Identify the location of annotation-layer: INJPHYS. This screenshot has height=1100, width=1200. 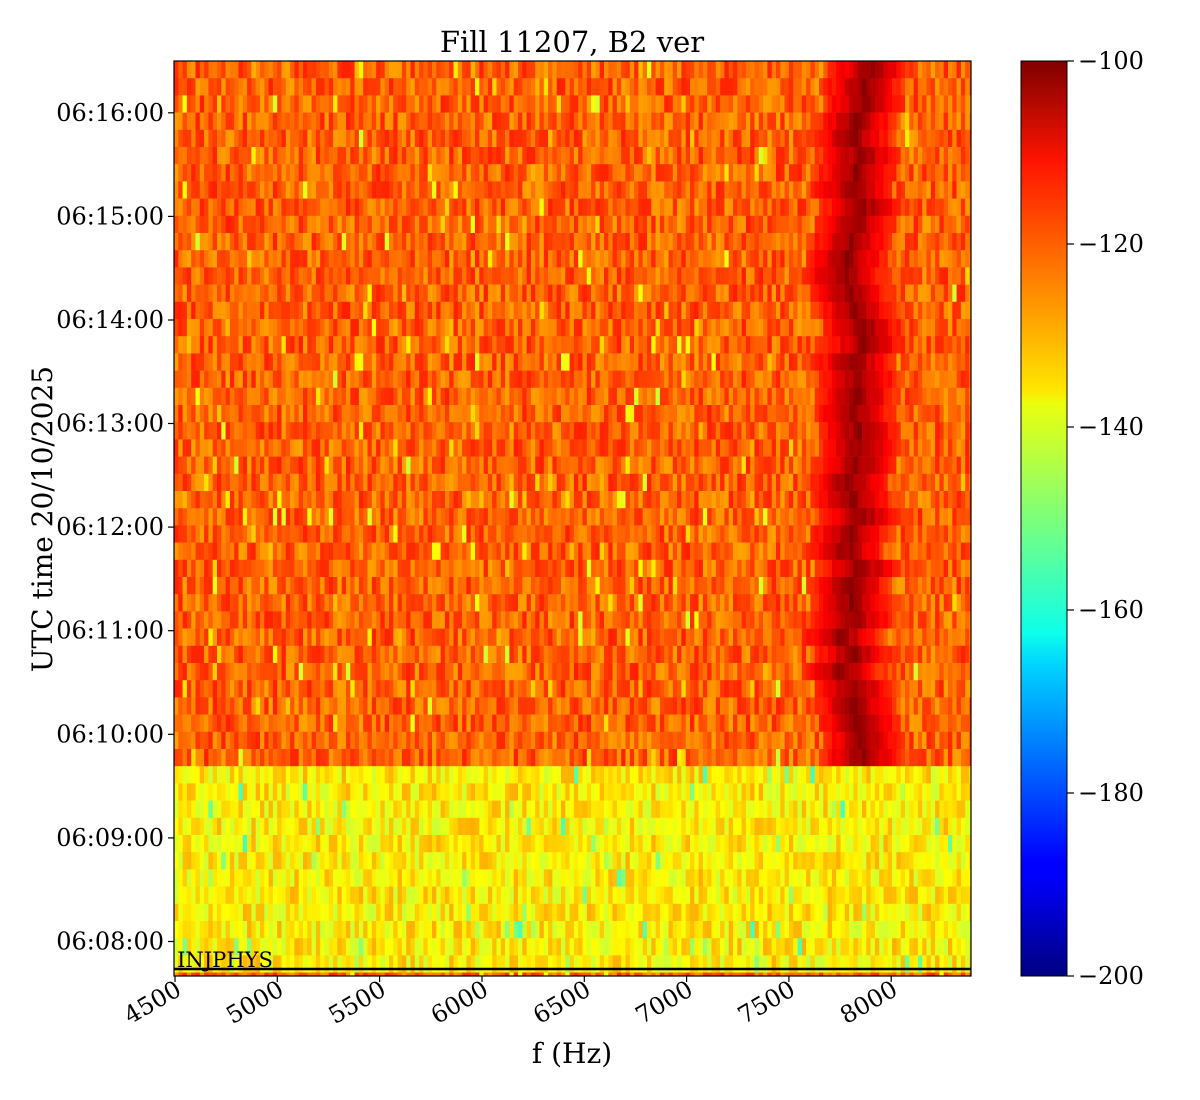
(572, 960).